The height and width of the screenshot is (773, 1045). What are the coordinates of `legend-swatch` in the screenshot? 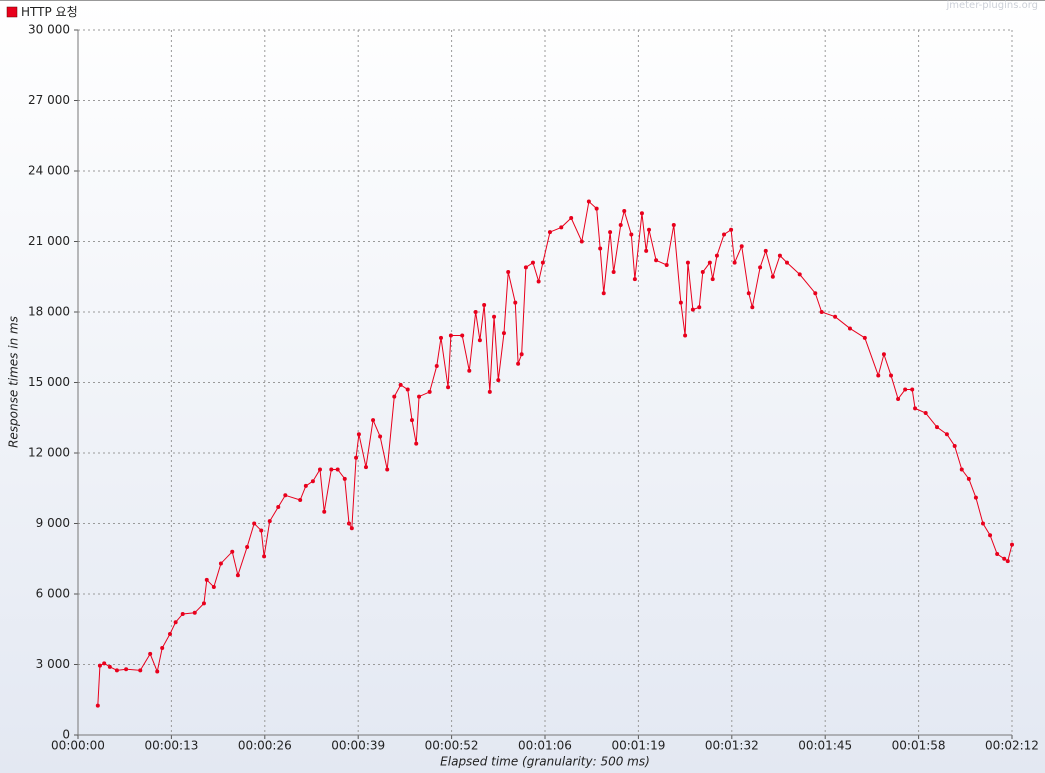 It's located at (12, 12).